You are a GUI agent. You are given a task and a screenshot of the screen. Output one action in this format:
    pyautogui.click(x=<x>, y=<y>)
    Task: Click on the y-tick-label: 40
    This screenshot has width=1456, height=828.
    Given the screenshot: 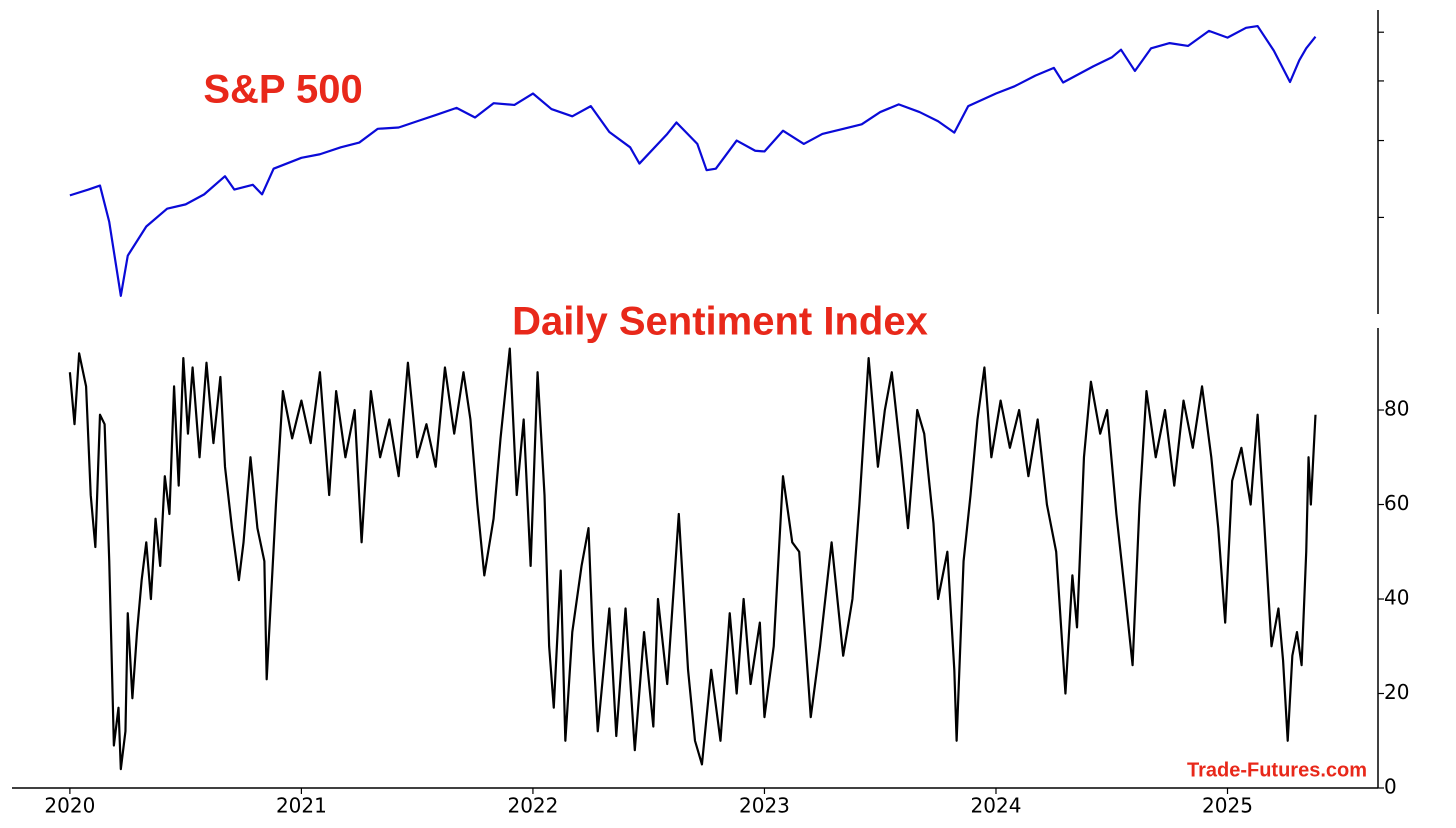 What is the action you would take?
    pyautogui.click(x=1396, y=598)
    